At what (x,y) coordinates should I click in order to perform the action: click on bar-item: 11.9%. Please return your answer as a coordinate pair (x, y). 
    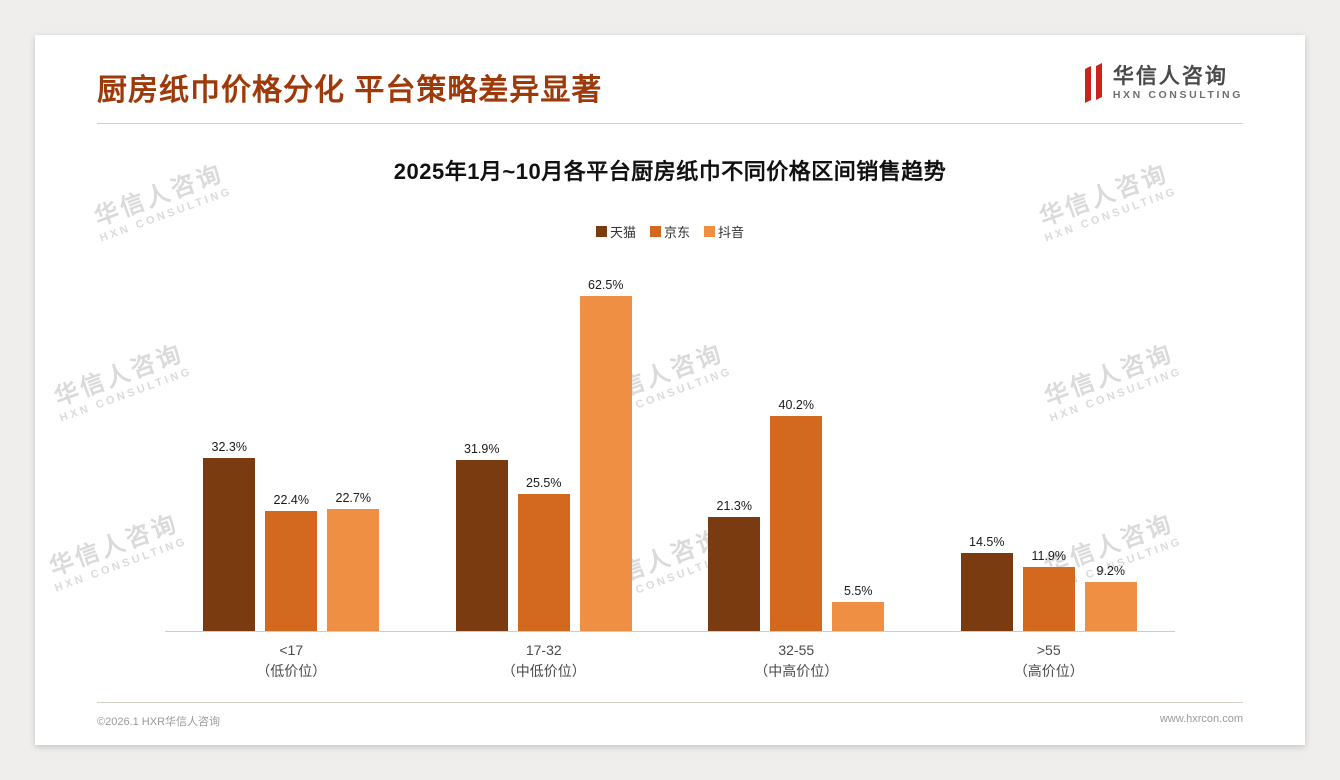
    Looking at the image, I should click on (1048, 590).